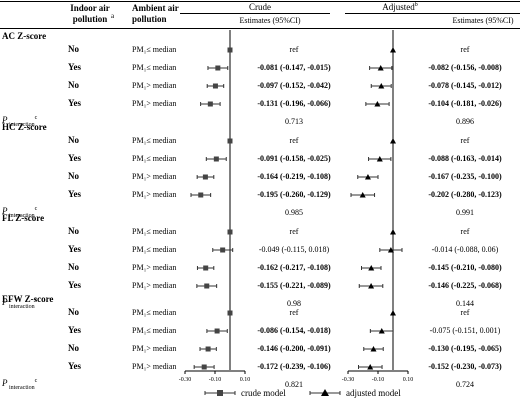  What do you see at coordinates (465, 330) in the screenshot?
I see `adjusted-estimate-cell: -0.075 (-0.151, 0.001)` at bounding box center [465, 330].